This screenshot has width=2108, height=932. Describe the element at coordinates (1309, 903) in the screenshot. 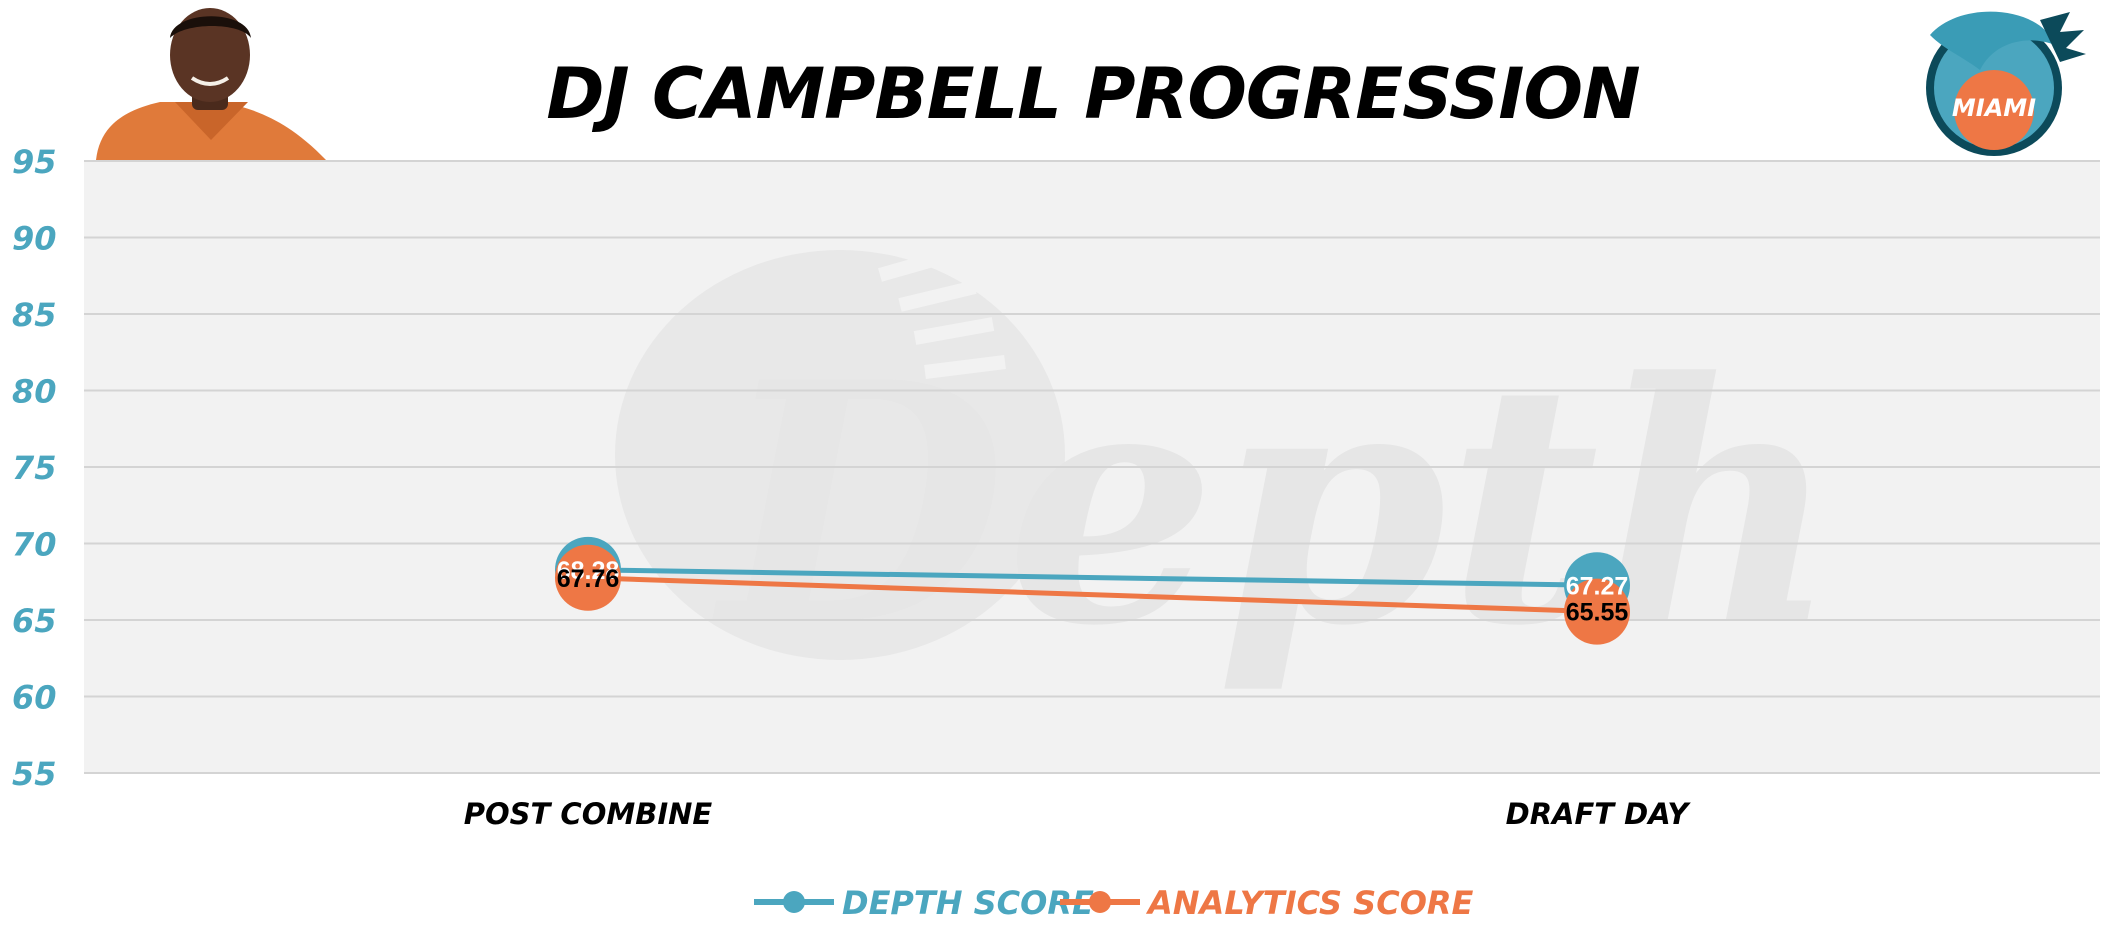

I see `legend-label: ANALYTICS SCORE` at that location.